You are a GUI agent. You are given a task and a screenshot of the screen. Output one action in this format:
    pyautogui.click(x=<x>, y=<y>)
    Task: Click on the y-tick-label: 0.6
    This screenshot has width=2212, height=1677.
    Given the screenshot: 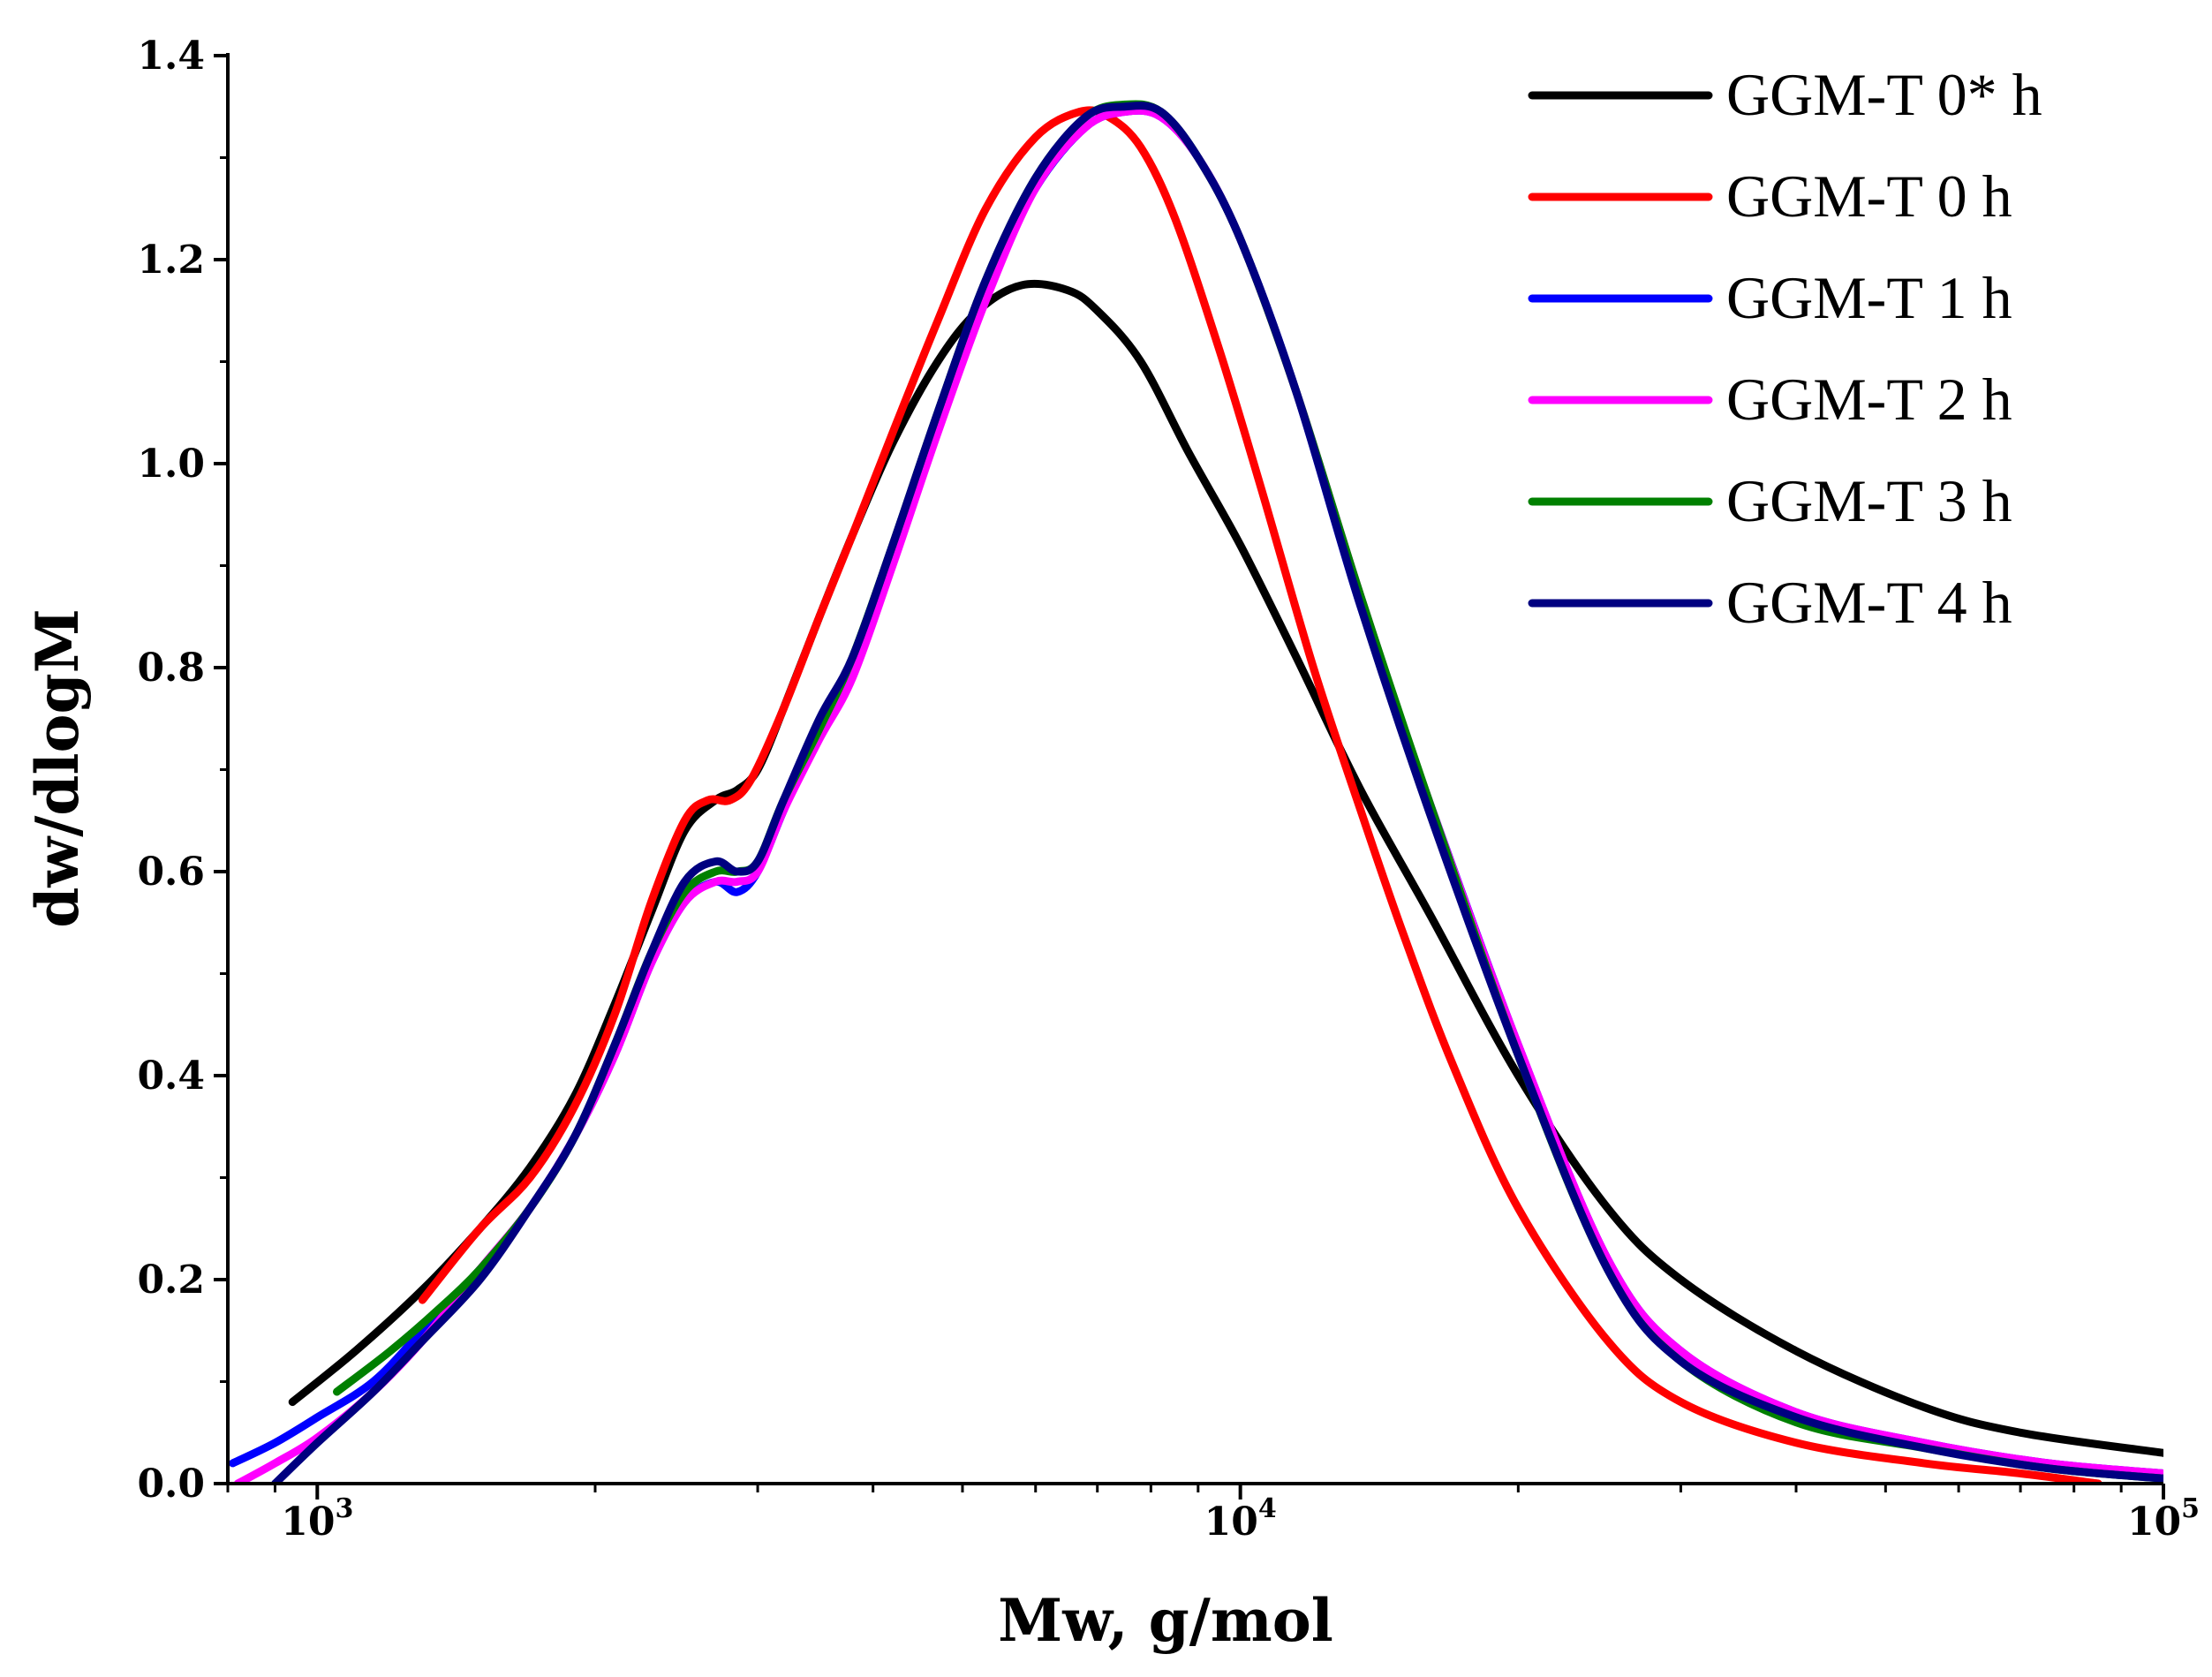 What is the action you would take?
    pyautogui.click(x=171, y=872)
    